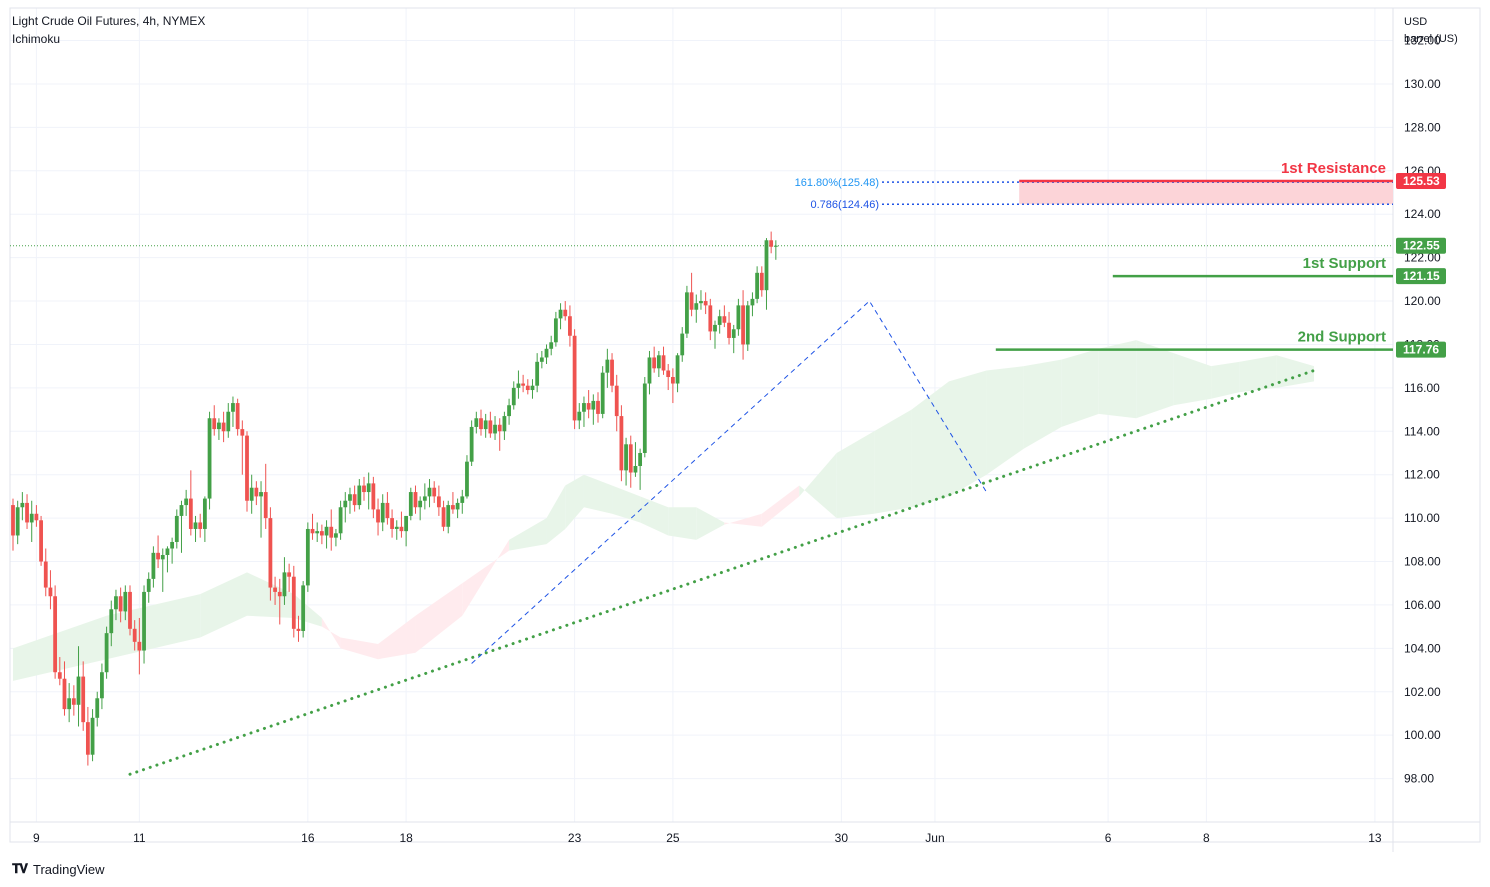 The height and width of the screenshot is (887, 1490). What do you see at coordinates (845, 205) in the screenshot?
I see `fib-label: 0.786(124.46)` at bounding box center [845, 205].